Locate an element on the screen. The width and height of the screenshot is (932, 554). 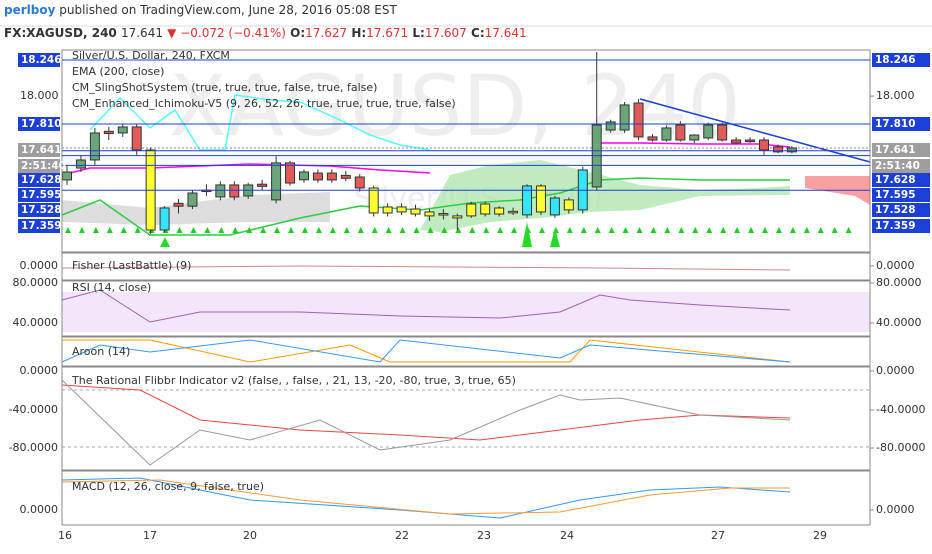
user: perlboy is located at coordinates (30, 10).